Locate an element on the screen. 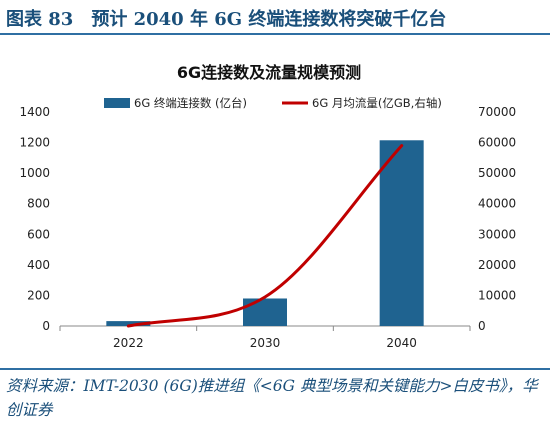  legend-label-line: 6G 月均流量(亿GB,右轴) is located at coordinates (377, 103).